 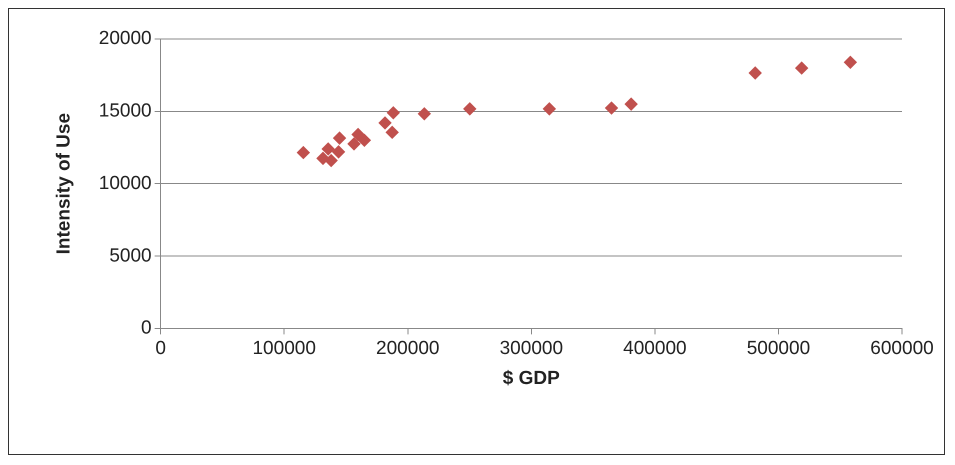 I want to click on x-tick-label: 100000, so click(x=284, y=349).